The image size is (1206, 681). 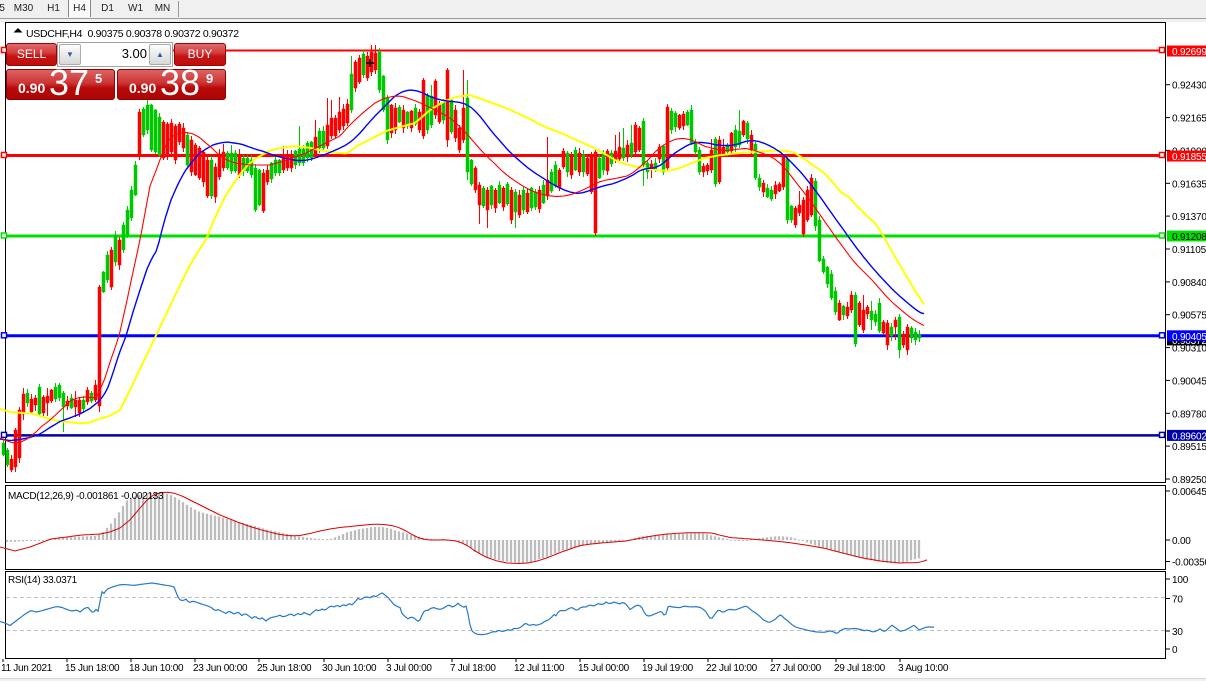 I want to click on svg-text: 0.91855, so click(x=1189, y=157).